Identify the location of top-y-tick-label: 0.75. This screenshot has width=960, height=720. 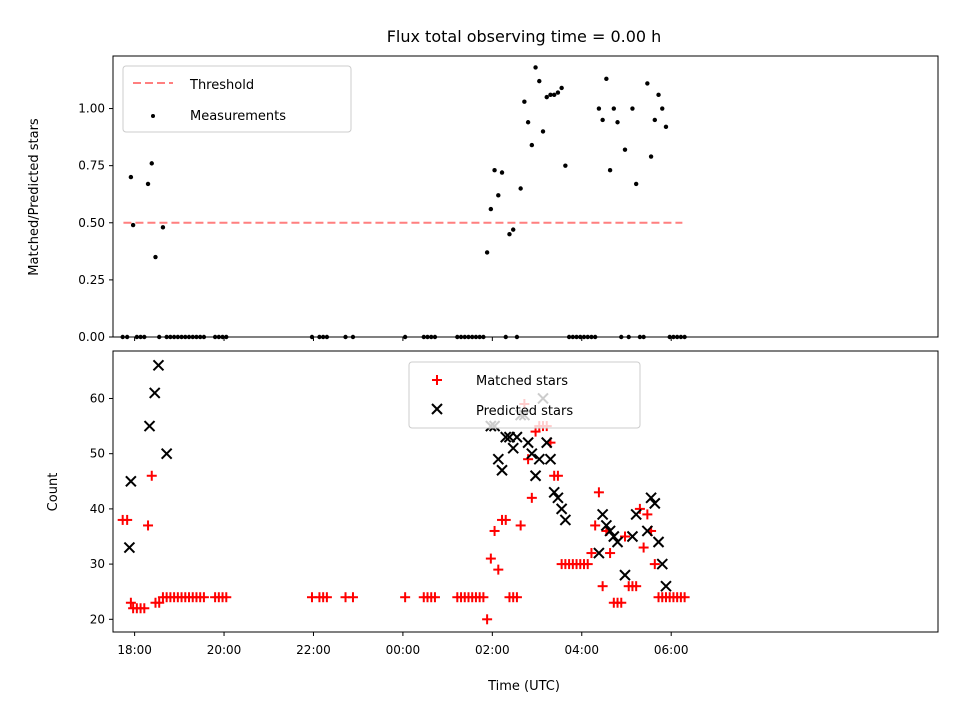
(91, 166).